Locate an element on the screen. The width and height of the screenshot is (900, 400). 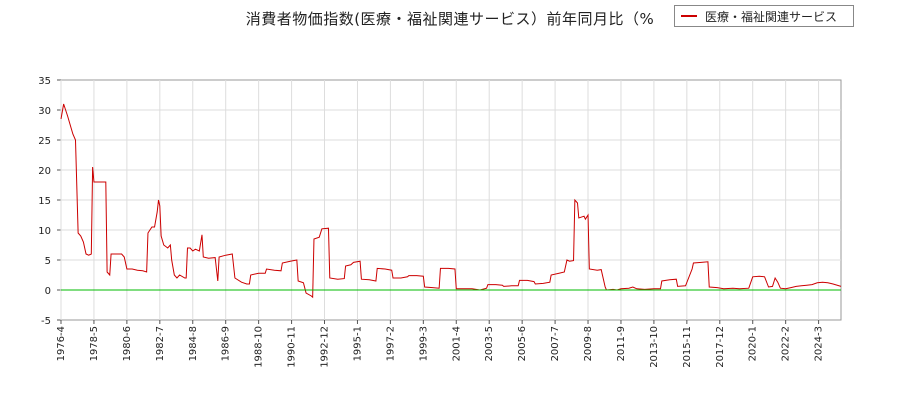
y-tick-label: 5 is located at coordinates (48, 261).